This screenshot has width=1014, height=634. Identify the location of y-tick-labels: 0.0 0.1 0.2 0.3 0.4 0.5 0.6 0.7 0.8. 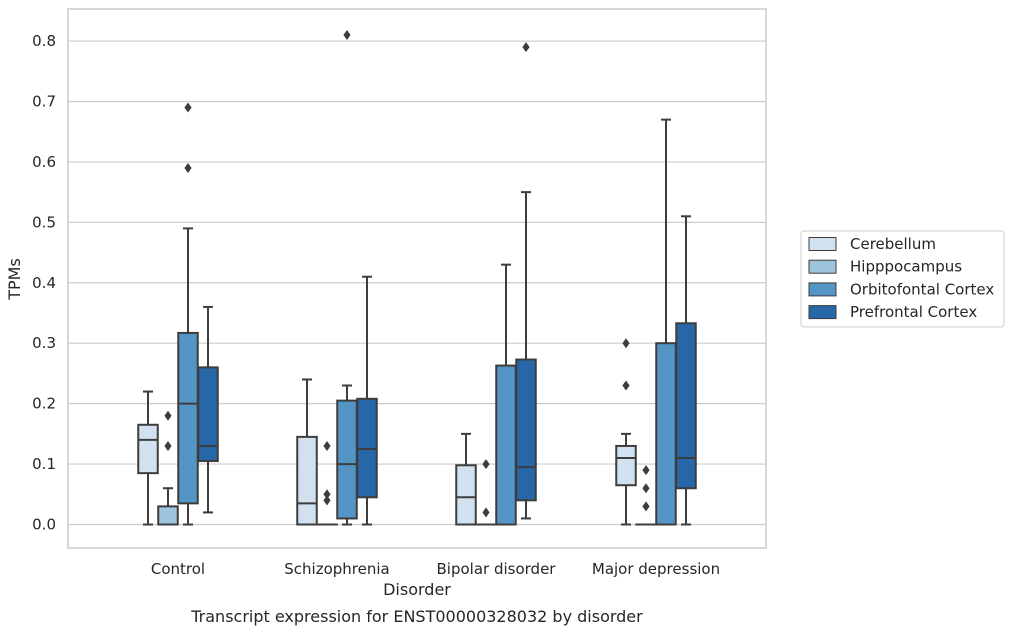
(44, 282).